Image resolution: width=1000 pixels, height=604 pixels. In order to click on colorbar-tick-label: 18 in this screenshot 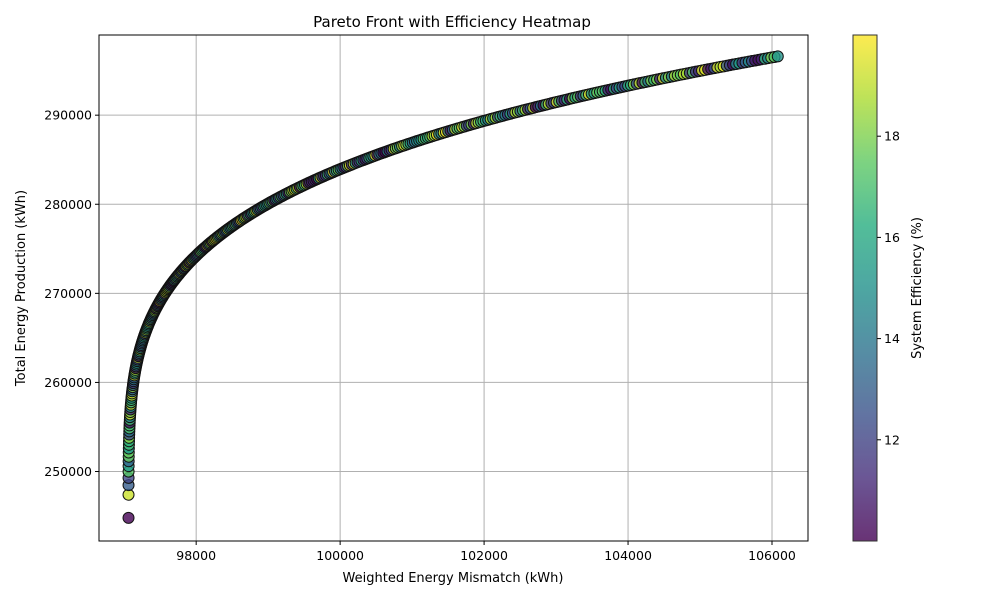, I will do `click(892, 136)`.